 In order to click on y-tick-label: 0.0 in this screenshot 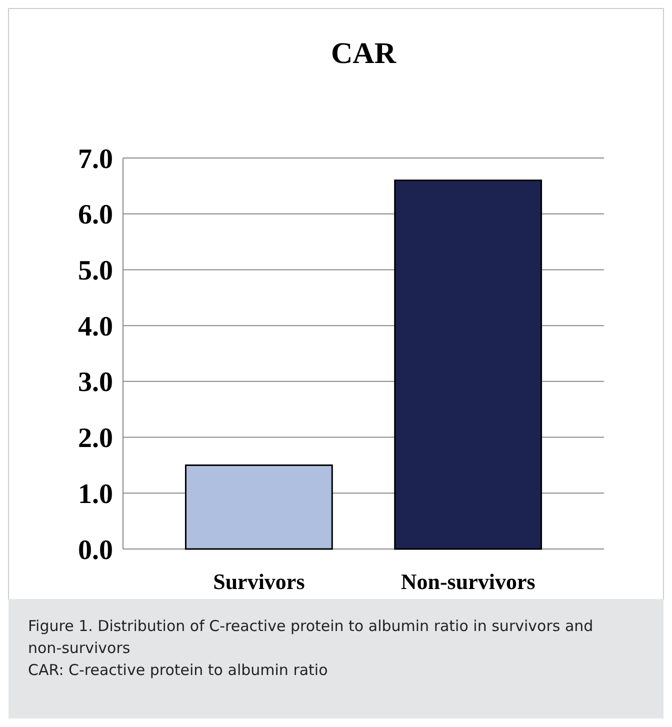, I will do `click(95, 550)`.